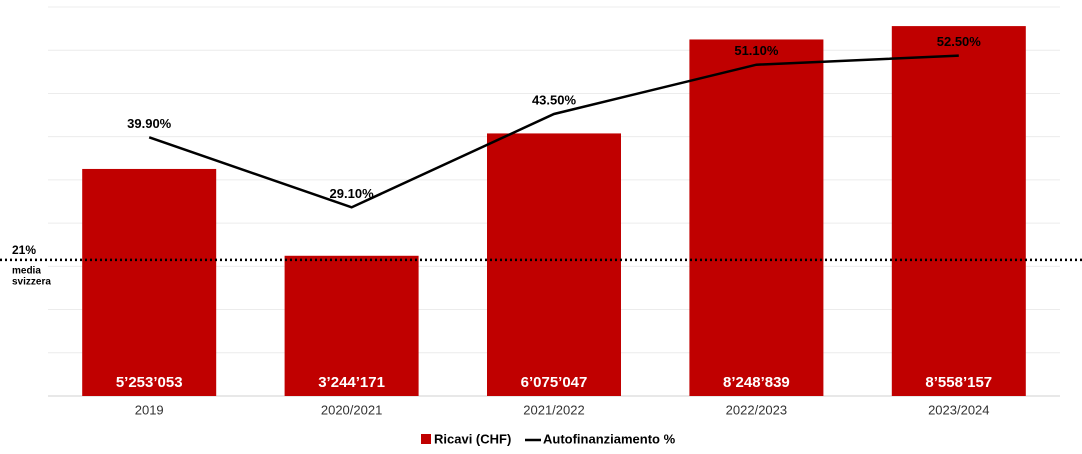 The image size is (1082, 454). I want to click on reference-note: media, so click(26, 270).